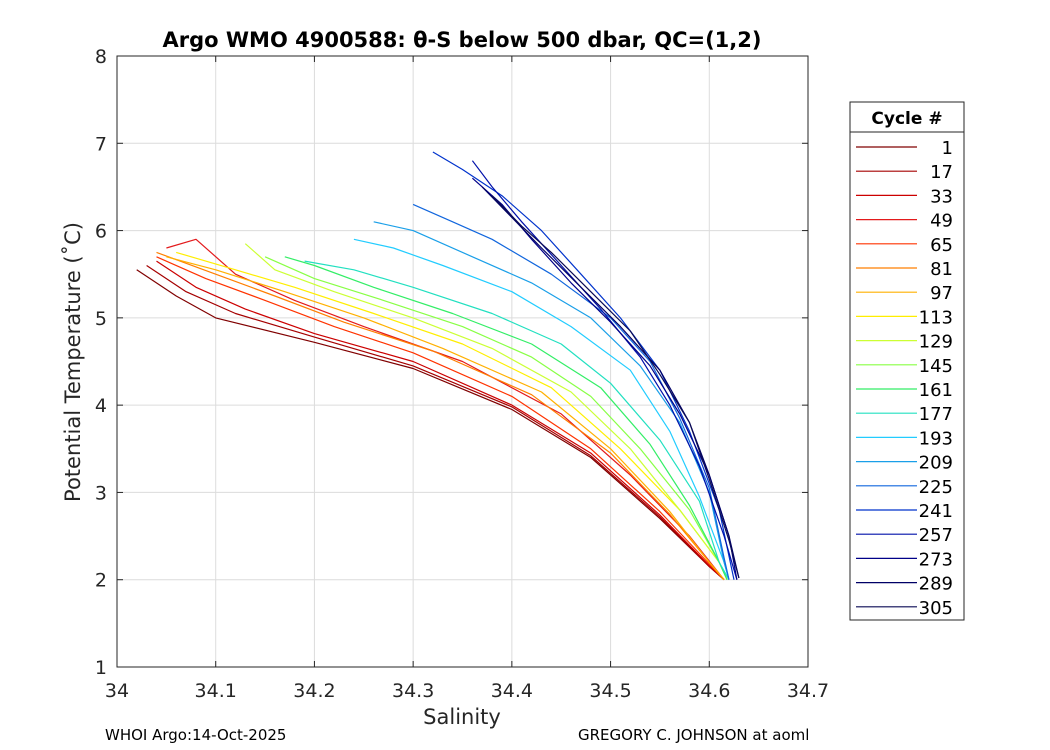  Describe the element at coordinates (936, 438) in the screenshot. I see `legend-label-cycle-193: 193` at that location.